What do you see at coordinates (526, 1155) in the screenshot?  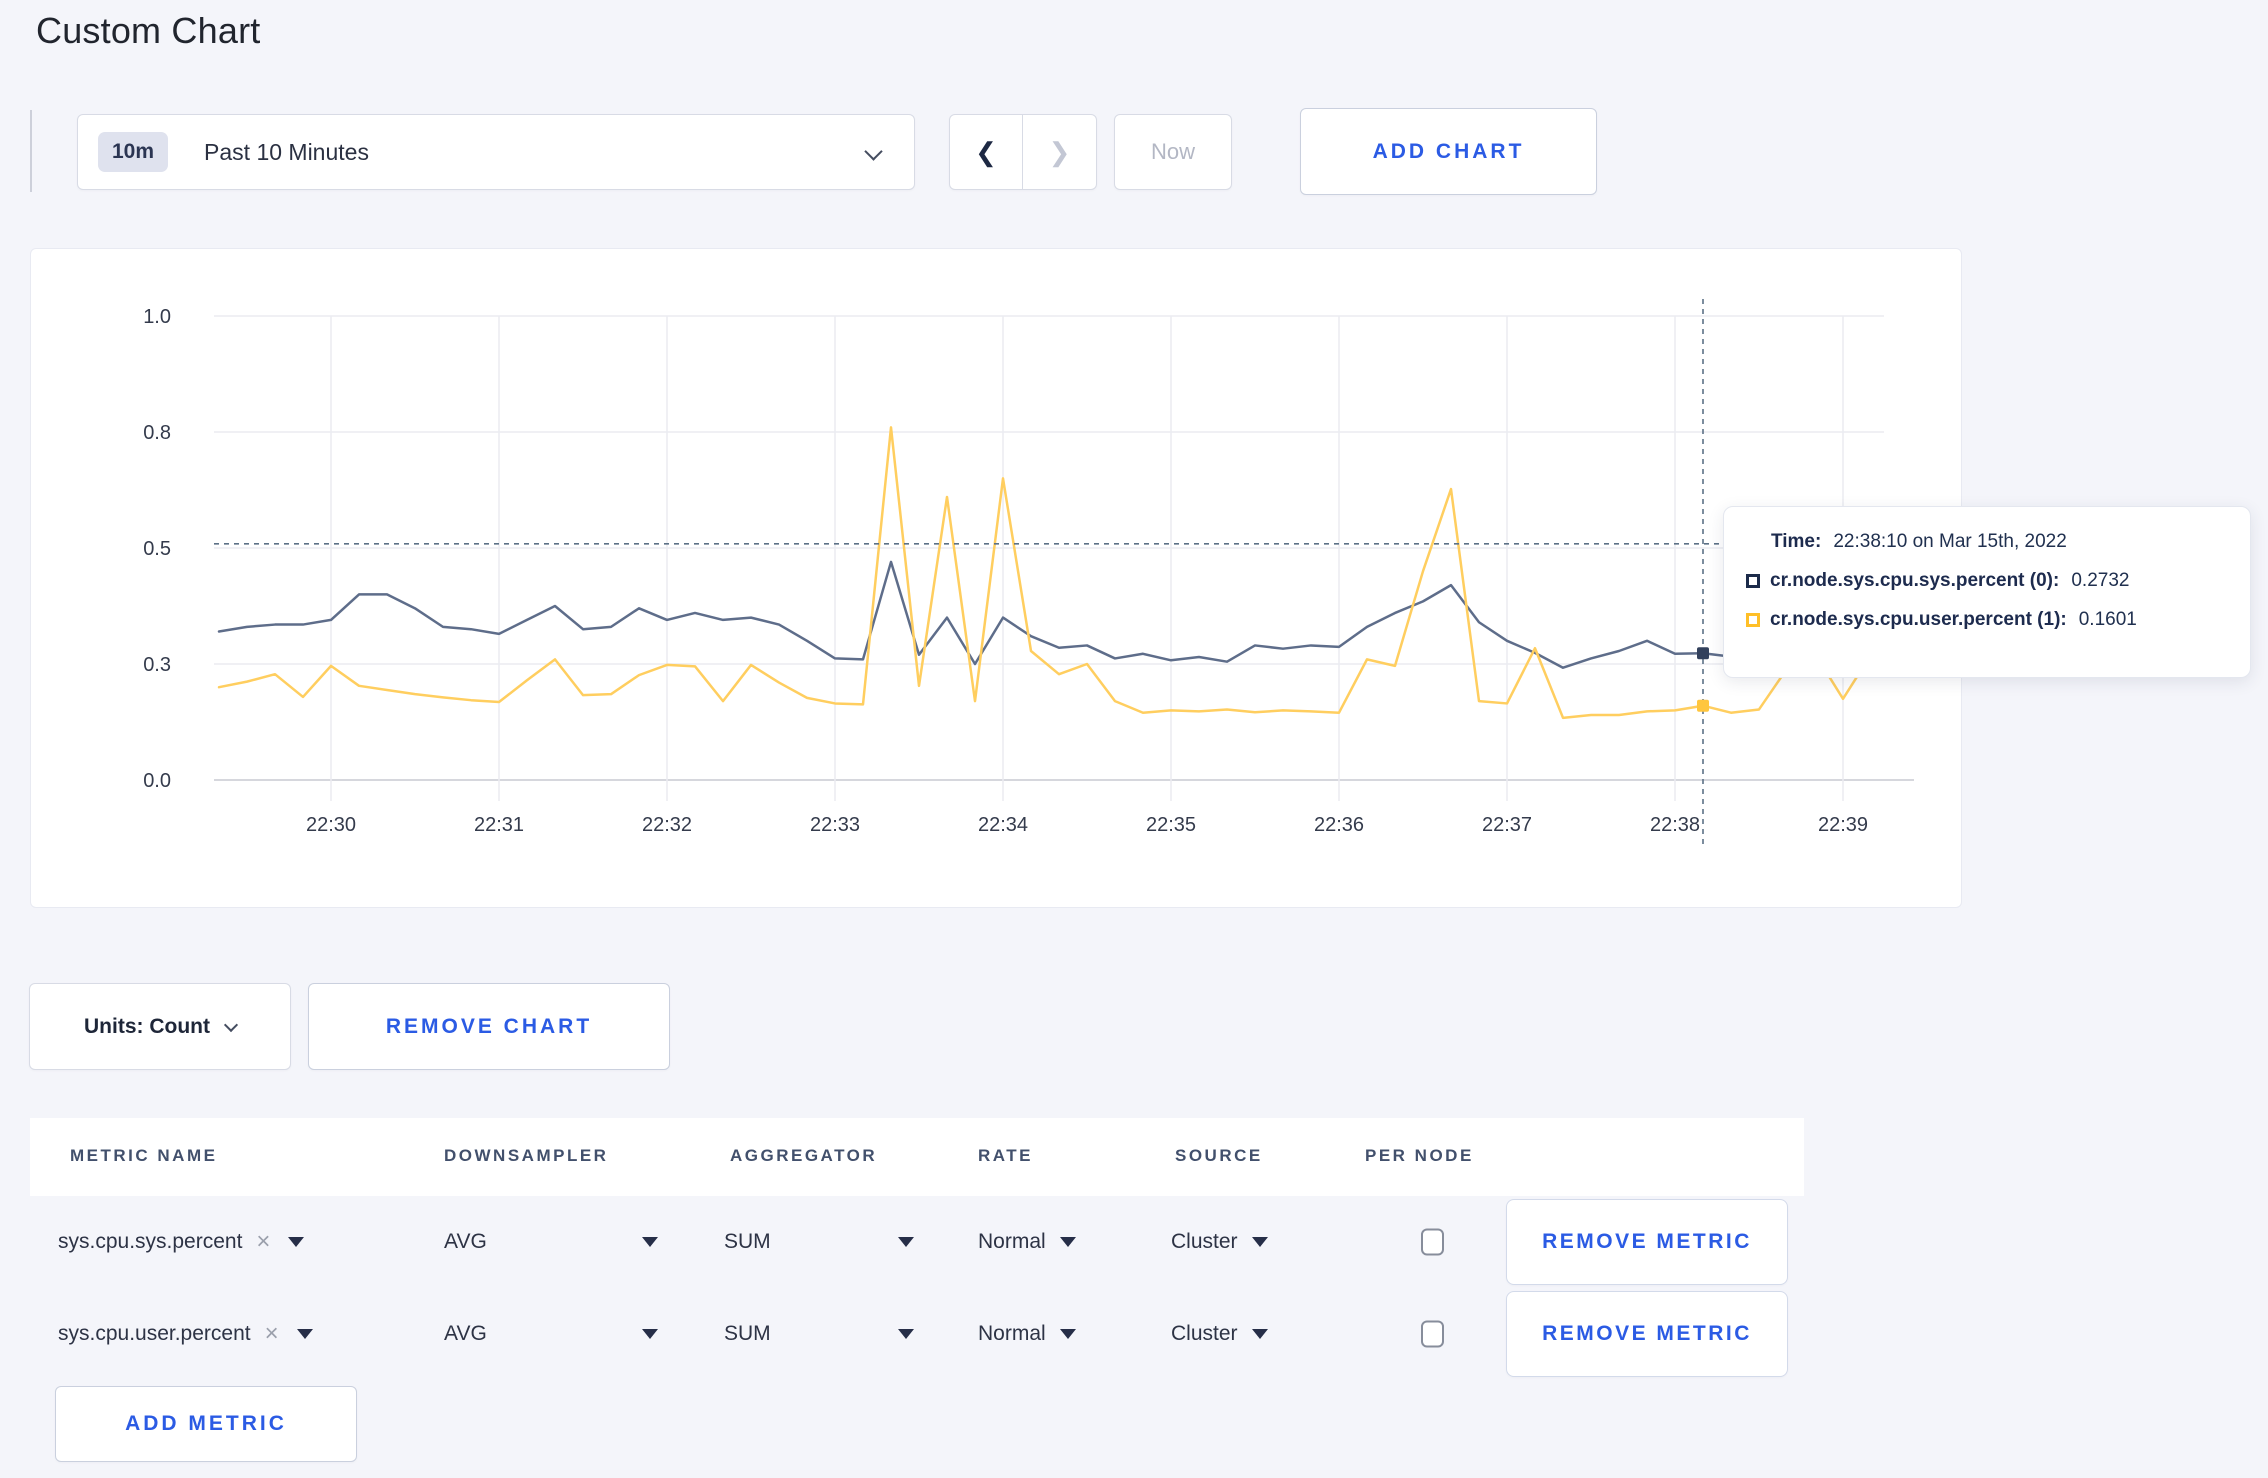 I see `col-header-downsampler: DOWNSAMPLER` at bounding box center [526, 1155].